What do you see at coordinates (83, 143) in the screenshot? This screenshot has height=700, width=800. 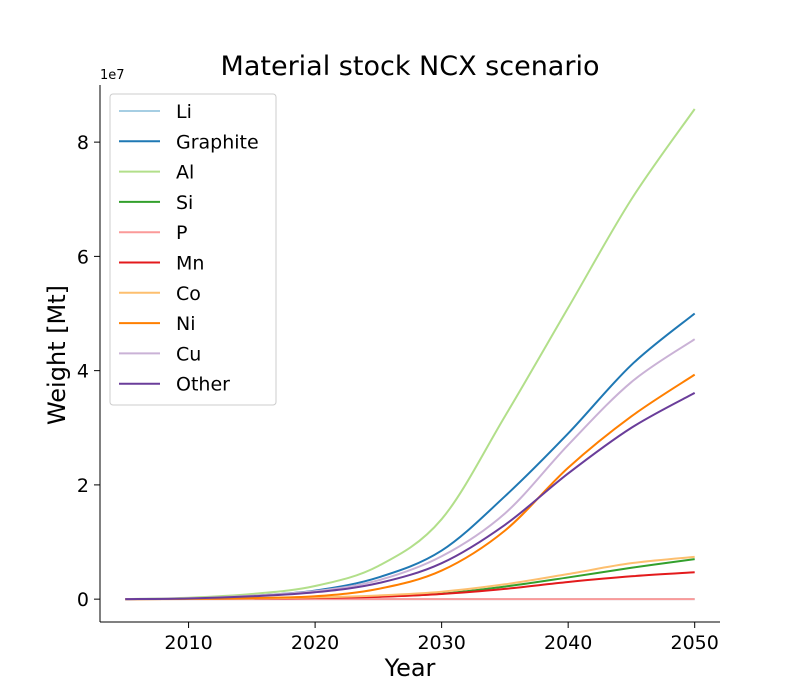 I see `y-tick-label: 8` at bounding box center [83, 143].